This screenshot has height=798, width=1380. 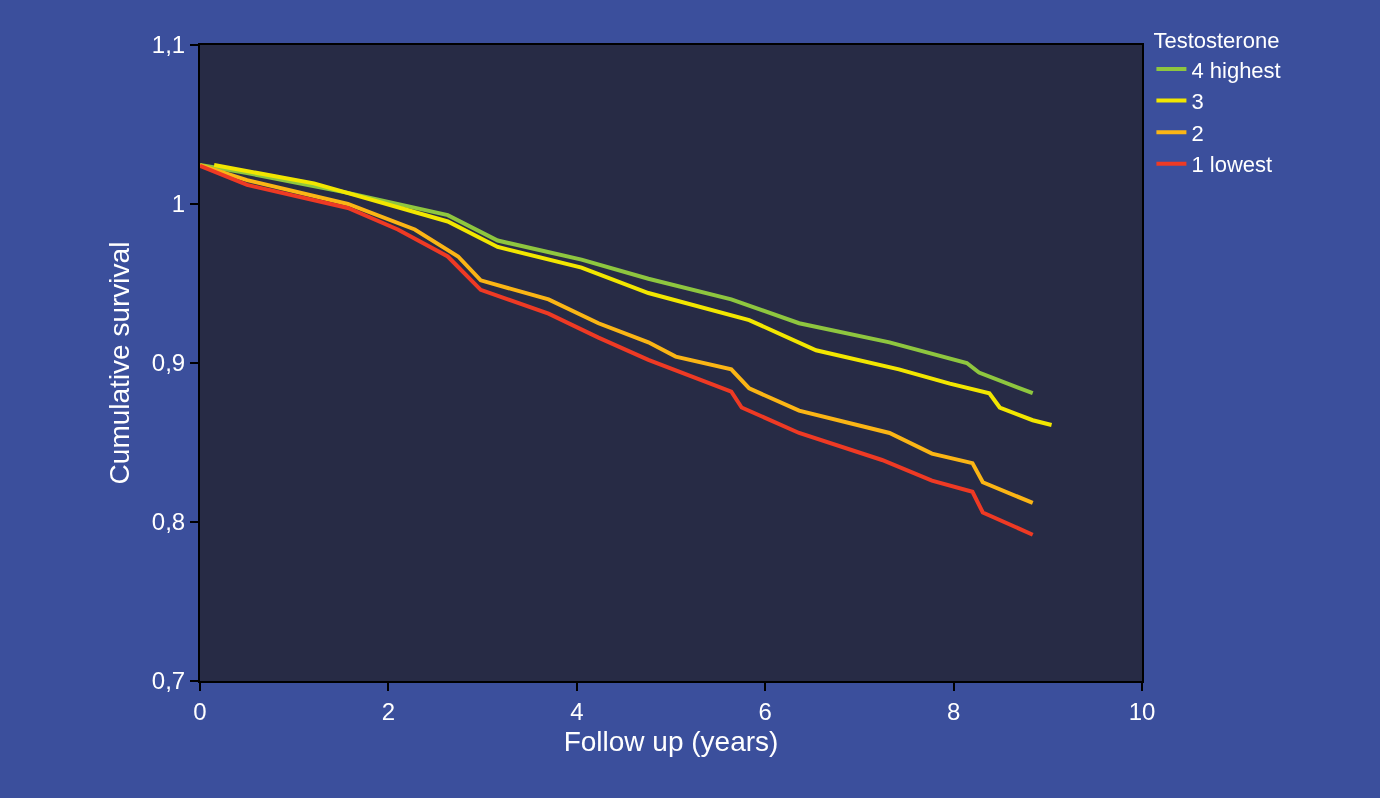 What do you see at coordinates (200, 711) in the screenshot?
I see `x-tick-label: 0` at bounding box center [200, 711].